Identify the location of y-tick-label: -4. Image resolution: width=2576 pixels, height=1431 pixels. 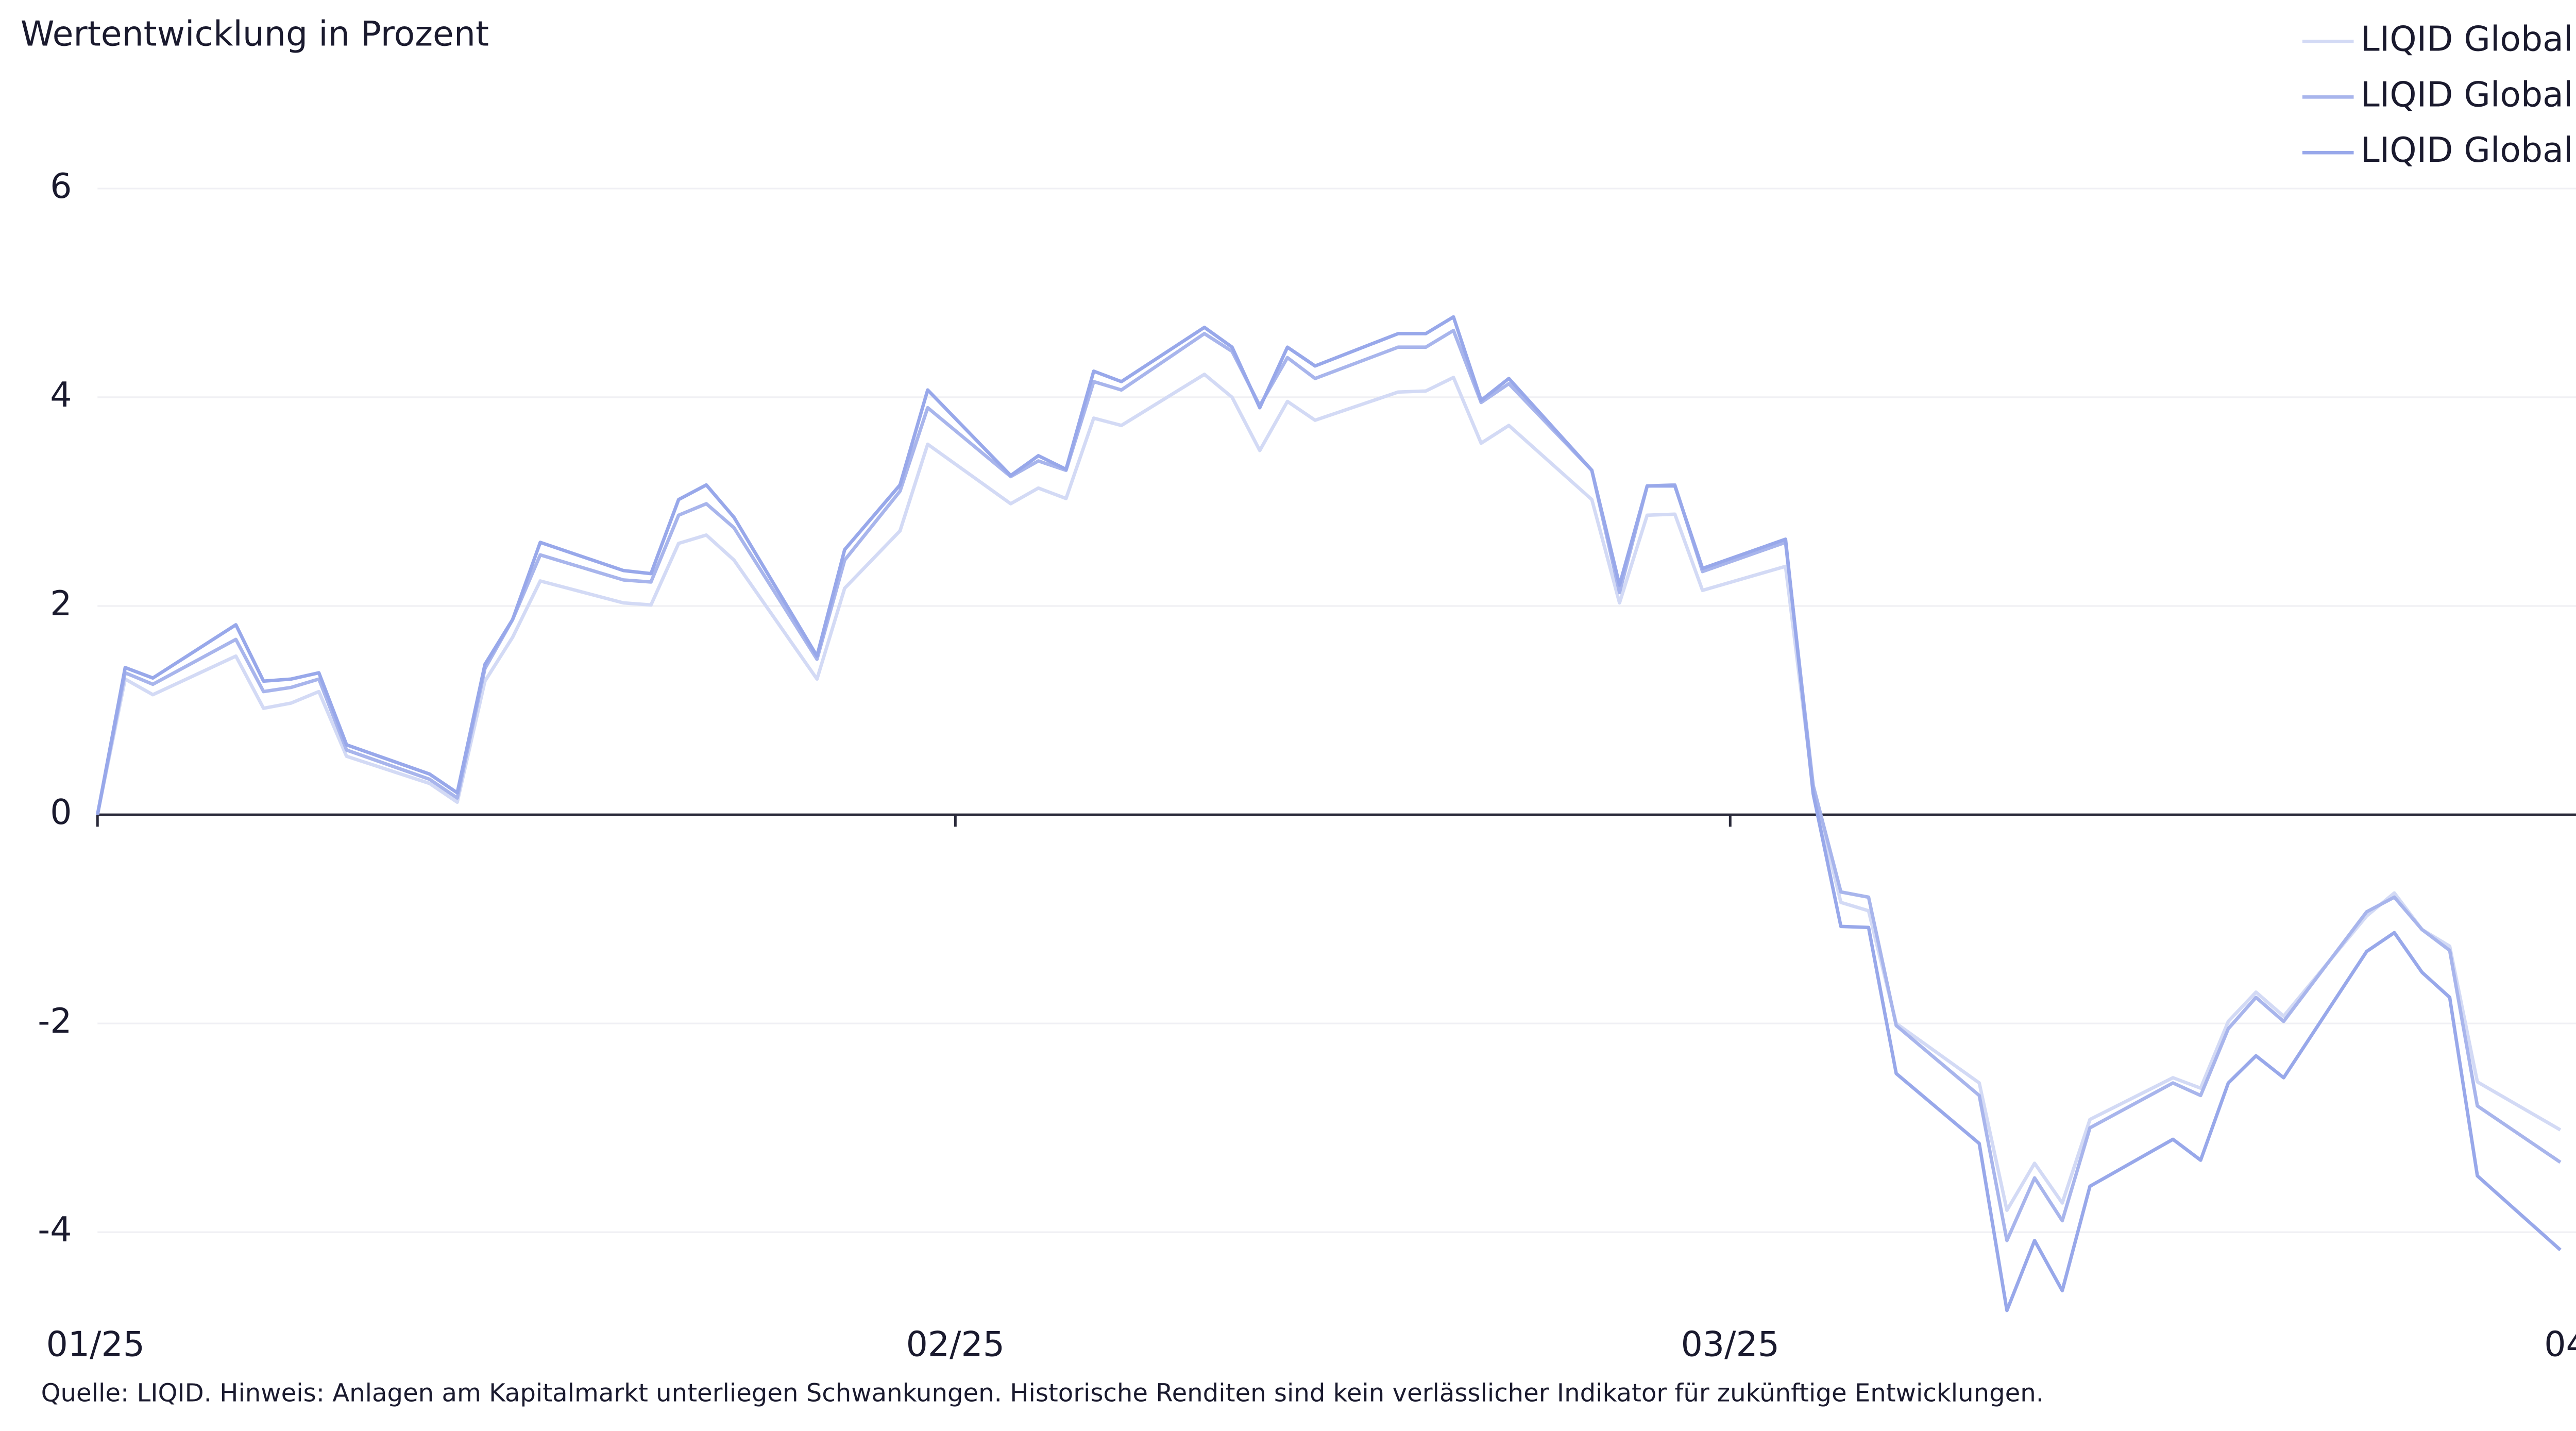
(55, 1229).